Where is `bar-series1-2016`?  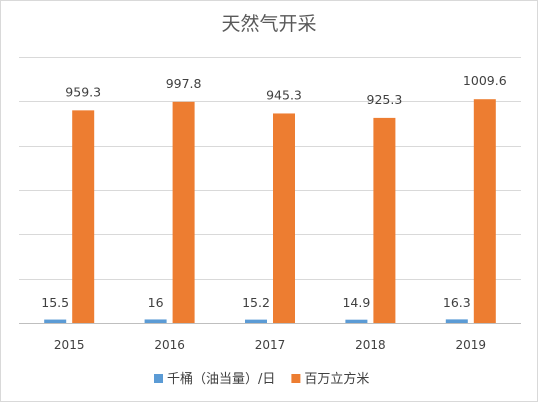 bar-series1-2016 is located at coordinates (155, 321).